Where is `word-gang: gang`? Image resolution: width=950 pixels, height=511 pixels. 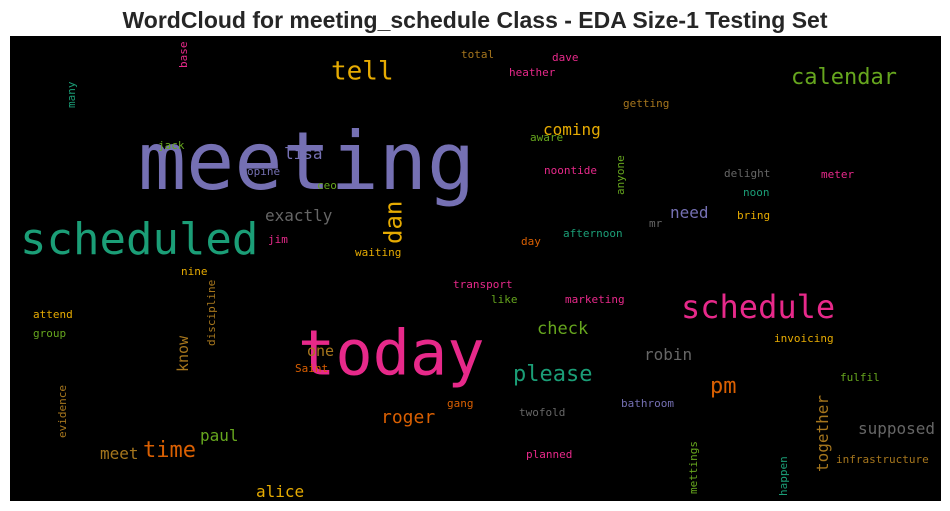
word-gang: gang is located at coordinates (460, 403).